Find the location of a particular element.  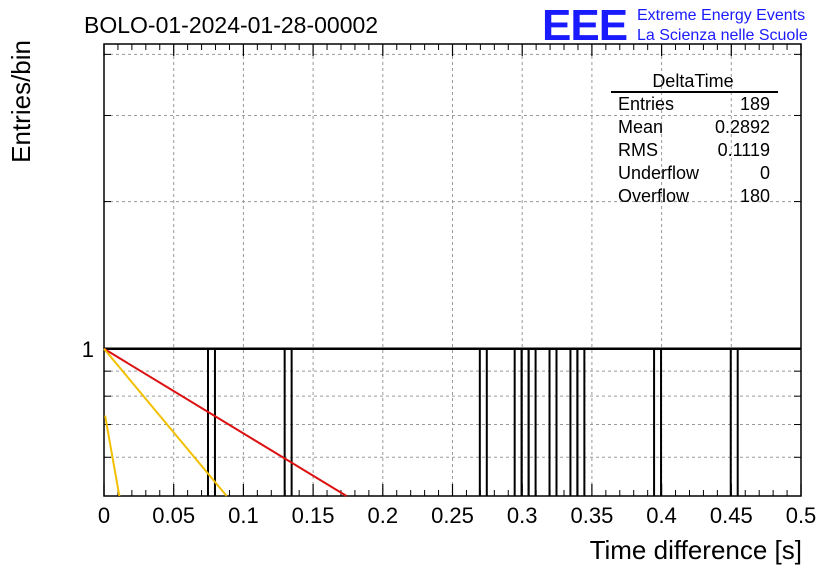

x-tick-label: 0.5 is located at coordinates (801, 515).